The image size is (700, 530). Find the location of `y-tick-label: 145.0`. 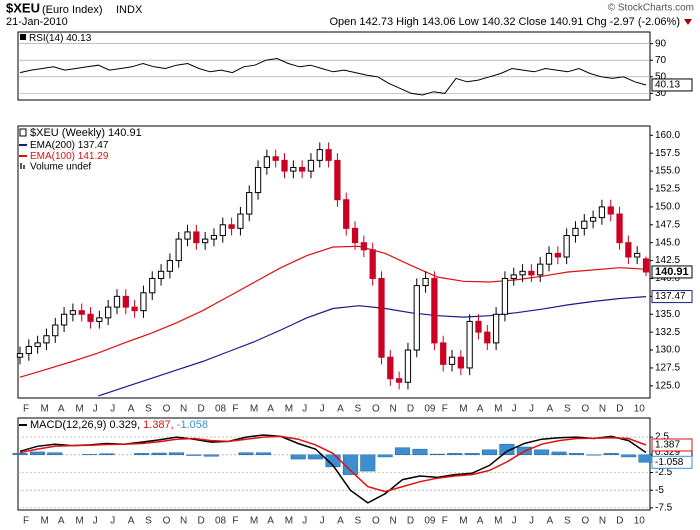

y-tick-label: 145.0 is located at coordinates (667, 242).